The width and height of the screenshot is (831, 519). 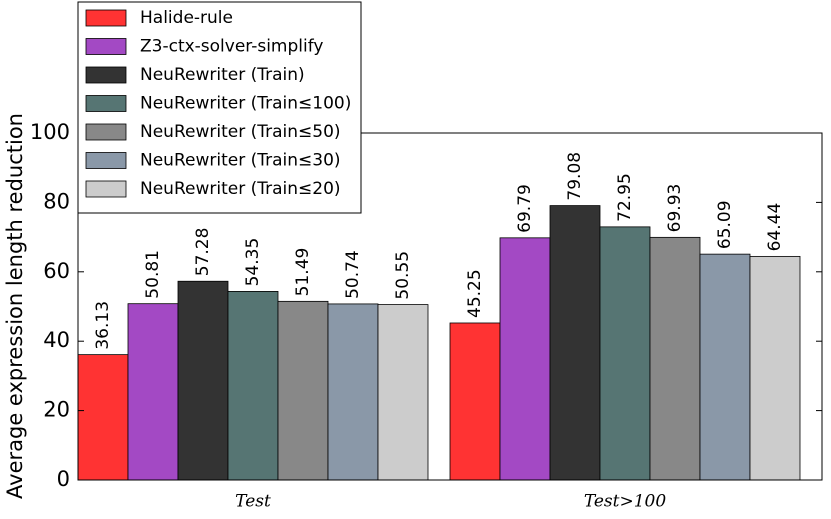 What do you see at coordinates (153, 274) in the screenshot?
I see `value-label: 50.81` at bounding box center [153, 274].